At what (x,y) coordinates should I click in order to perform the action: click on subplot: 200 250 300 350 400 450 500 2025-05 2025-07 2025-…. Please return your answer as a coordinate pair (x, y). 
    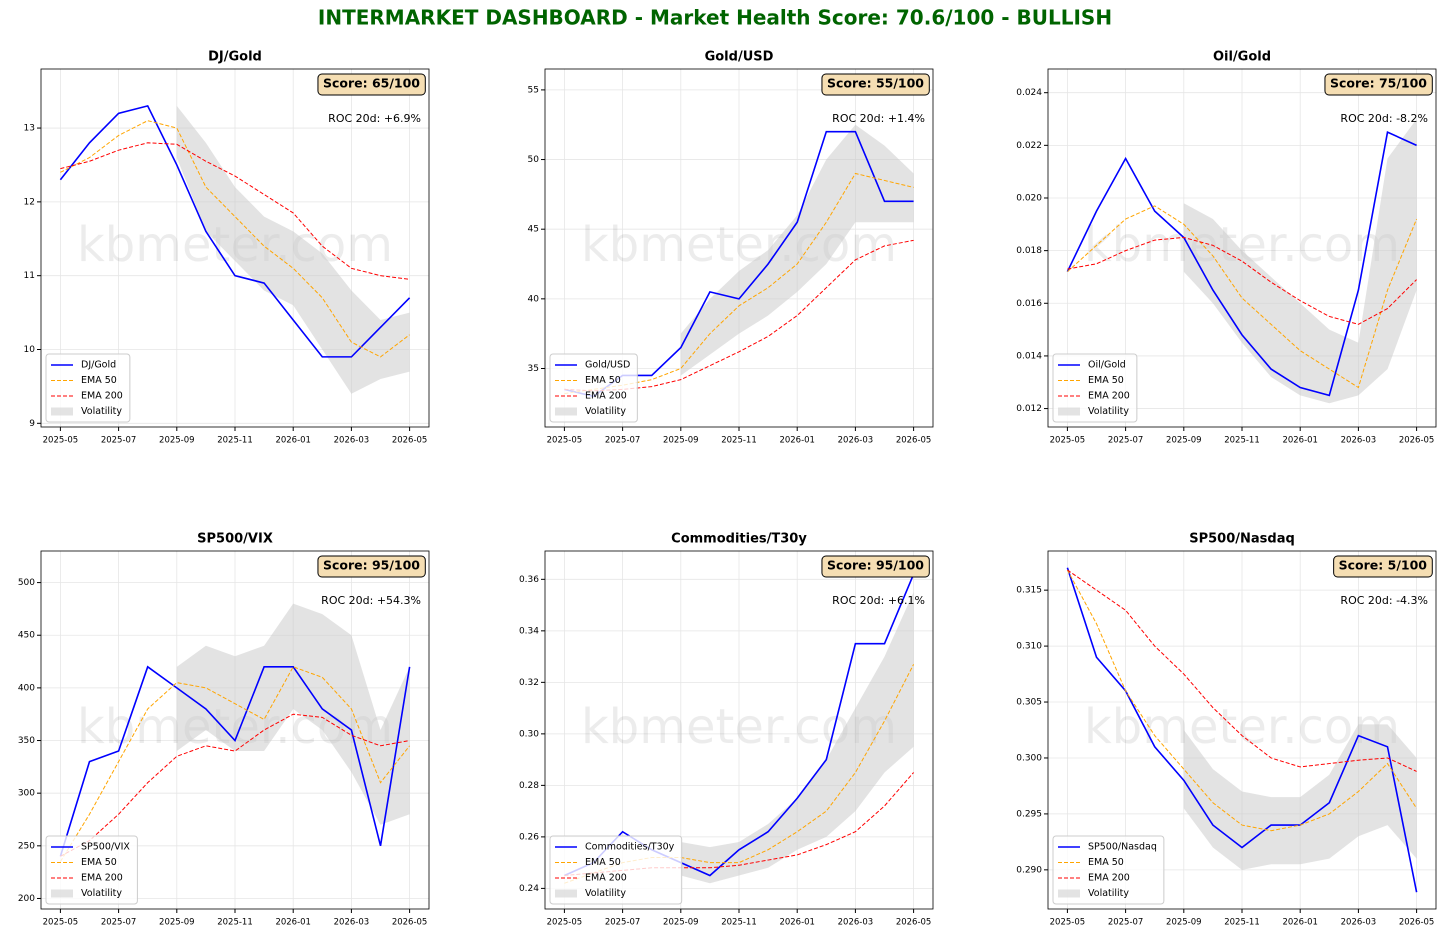
    Looking at the image, I should click on (224, 730).